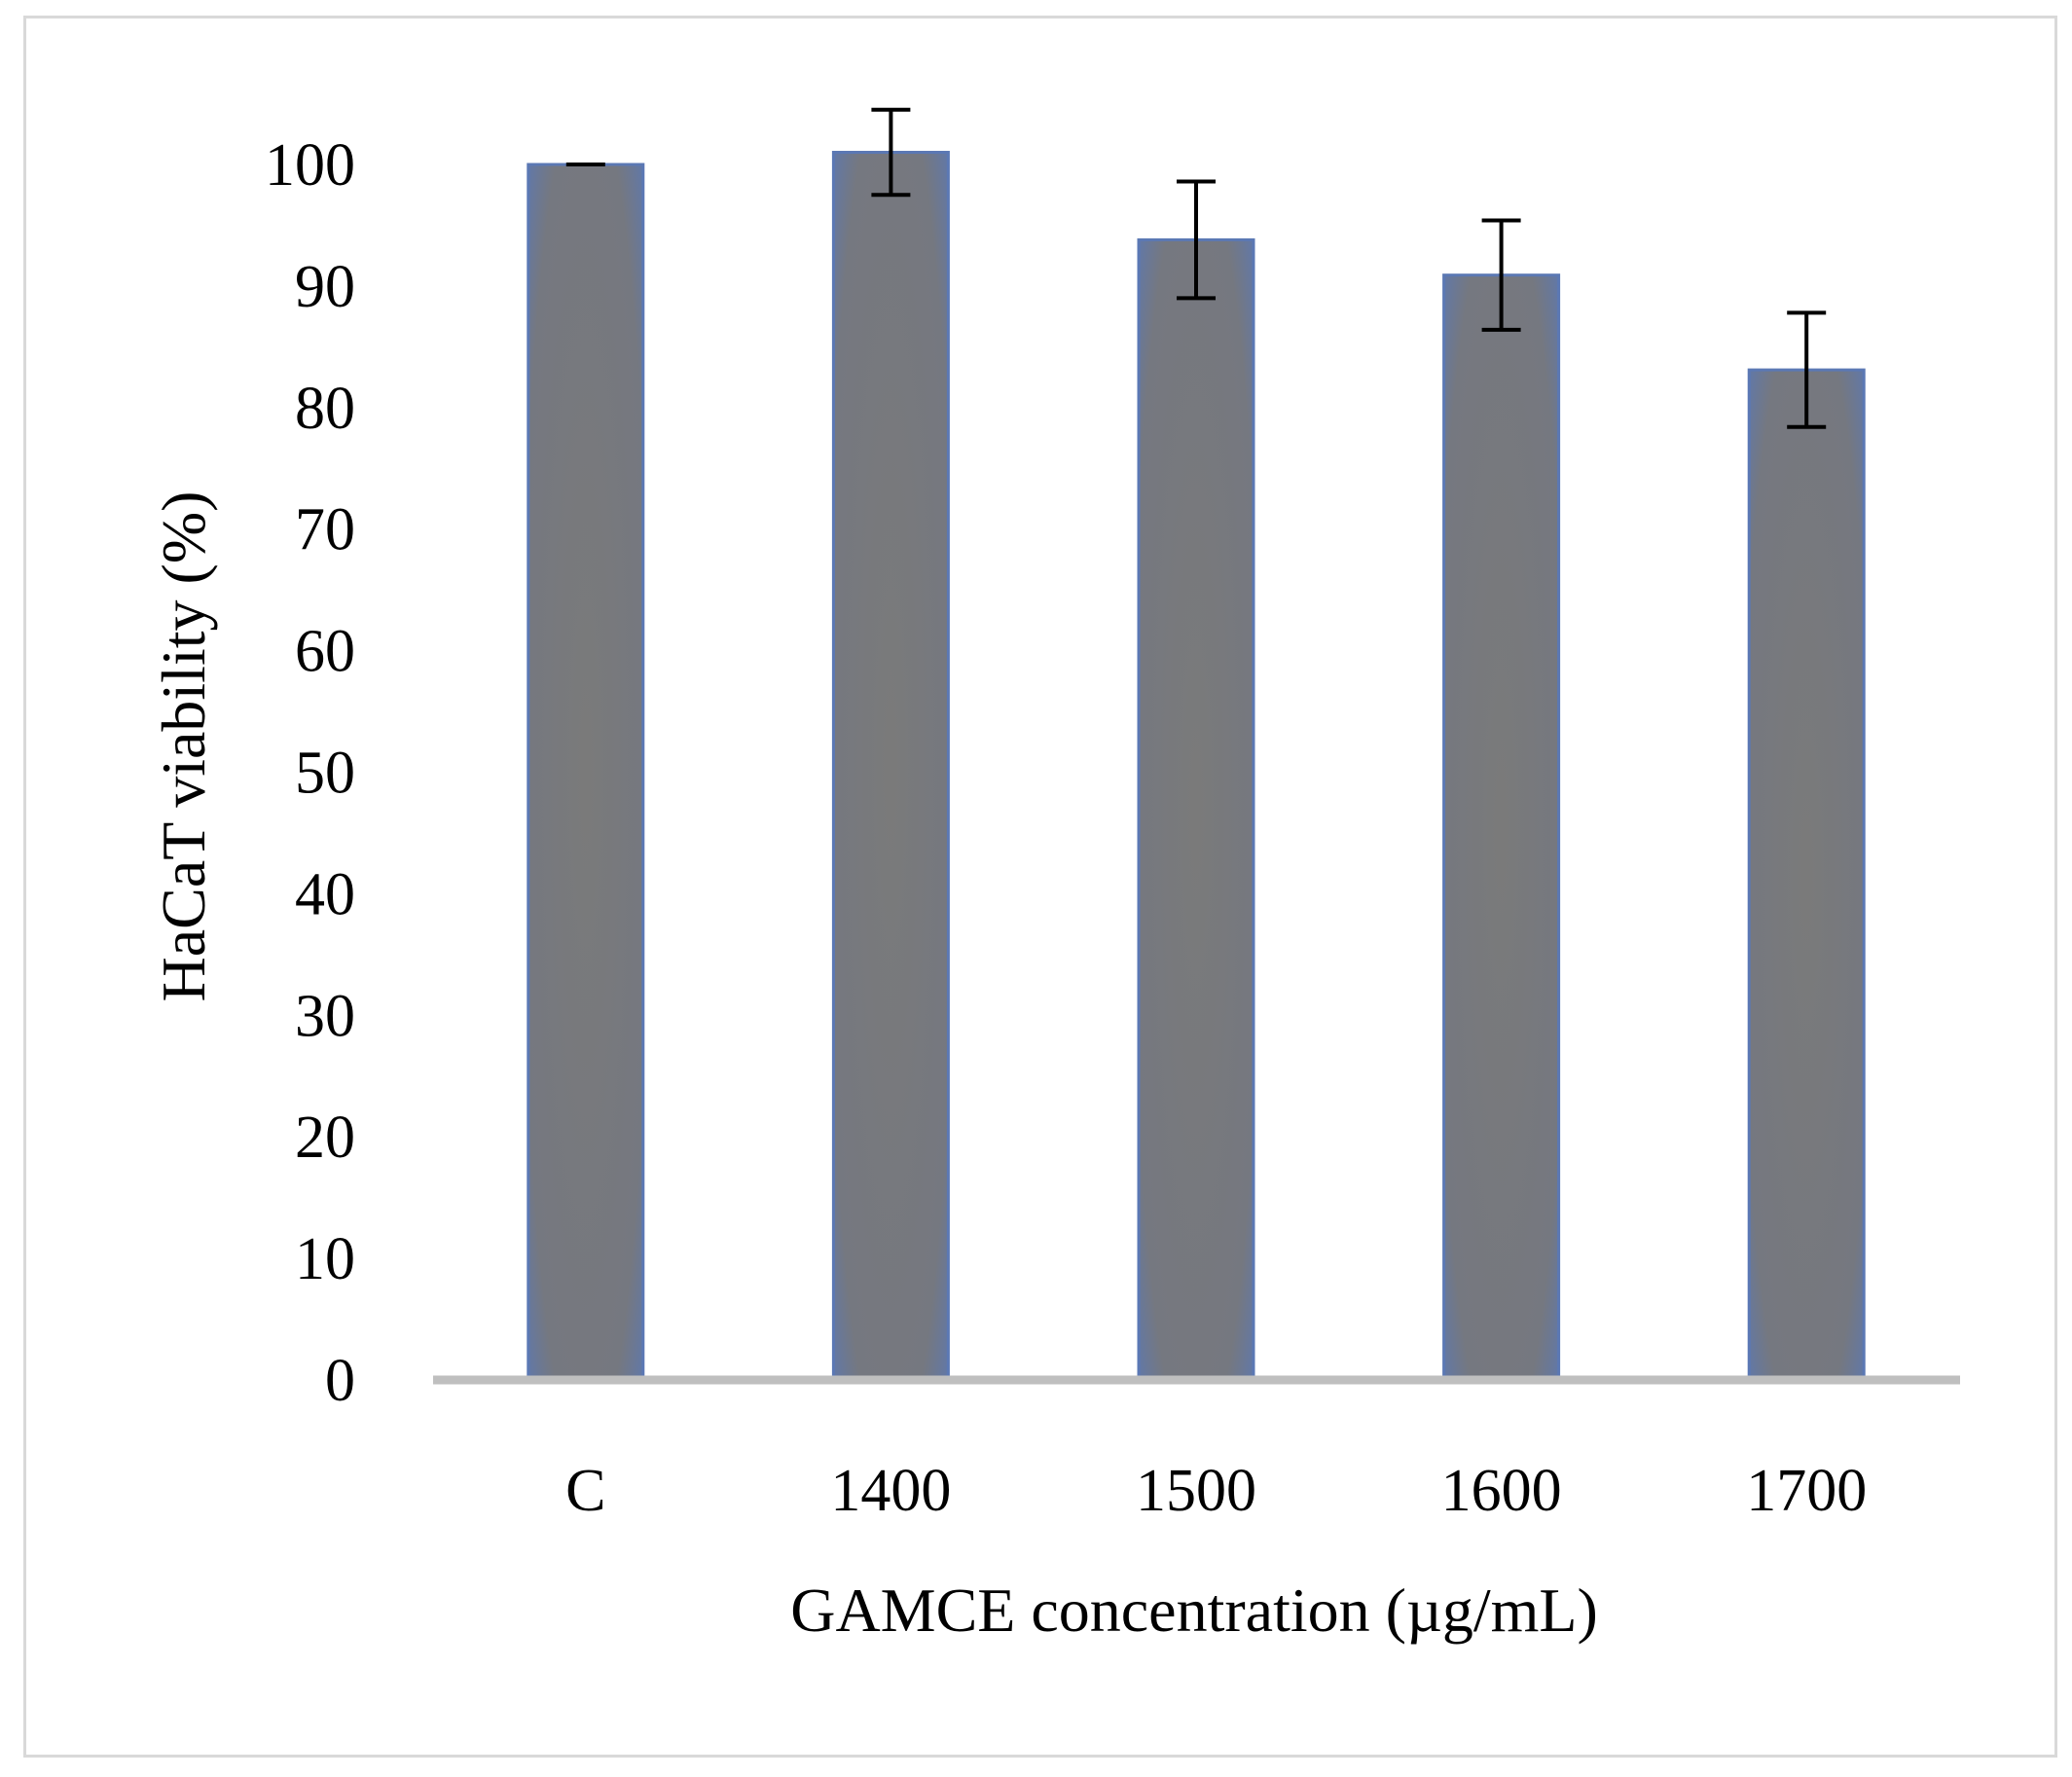  I want to click on y-tick-label: 10, so click(325, 1259).